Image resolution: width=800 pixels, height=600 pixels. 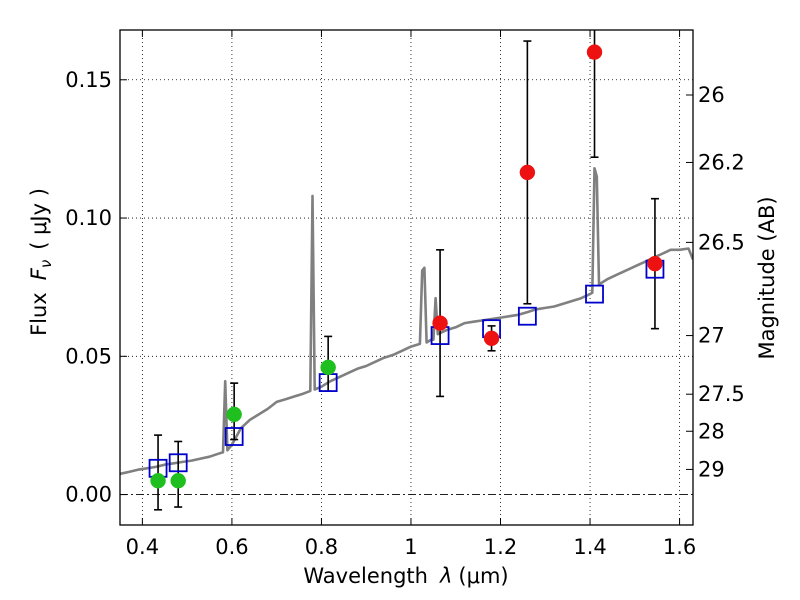 I want to click on x-axis-title: Wavelength λ (μm), so click(x=405, y=576).